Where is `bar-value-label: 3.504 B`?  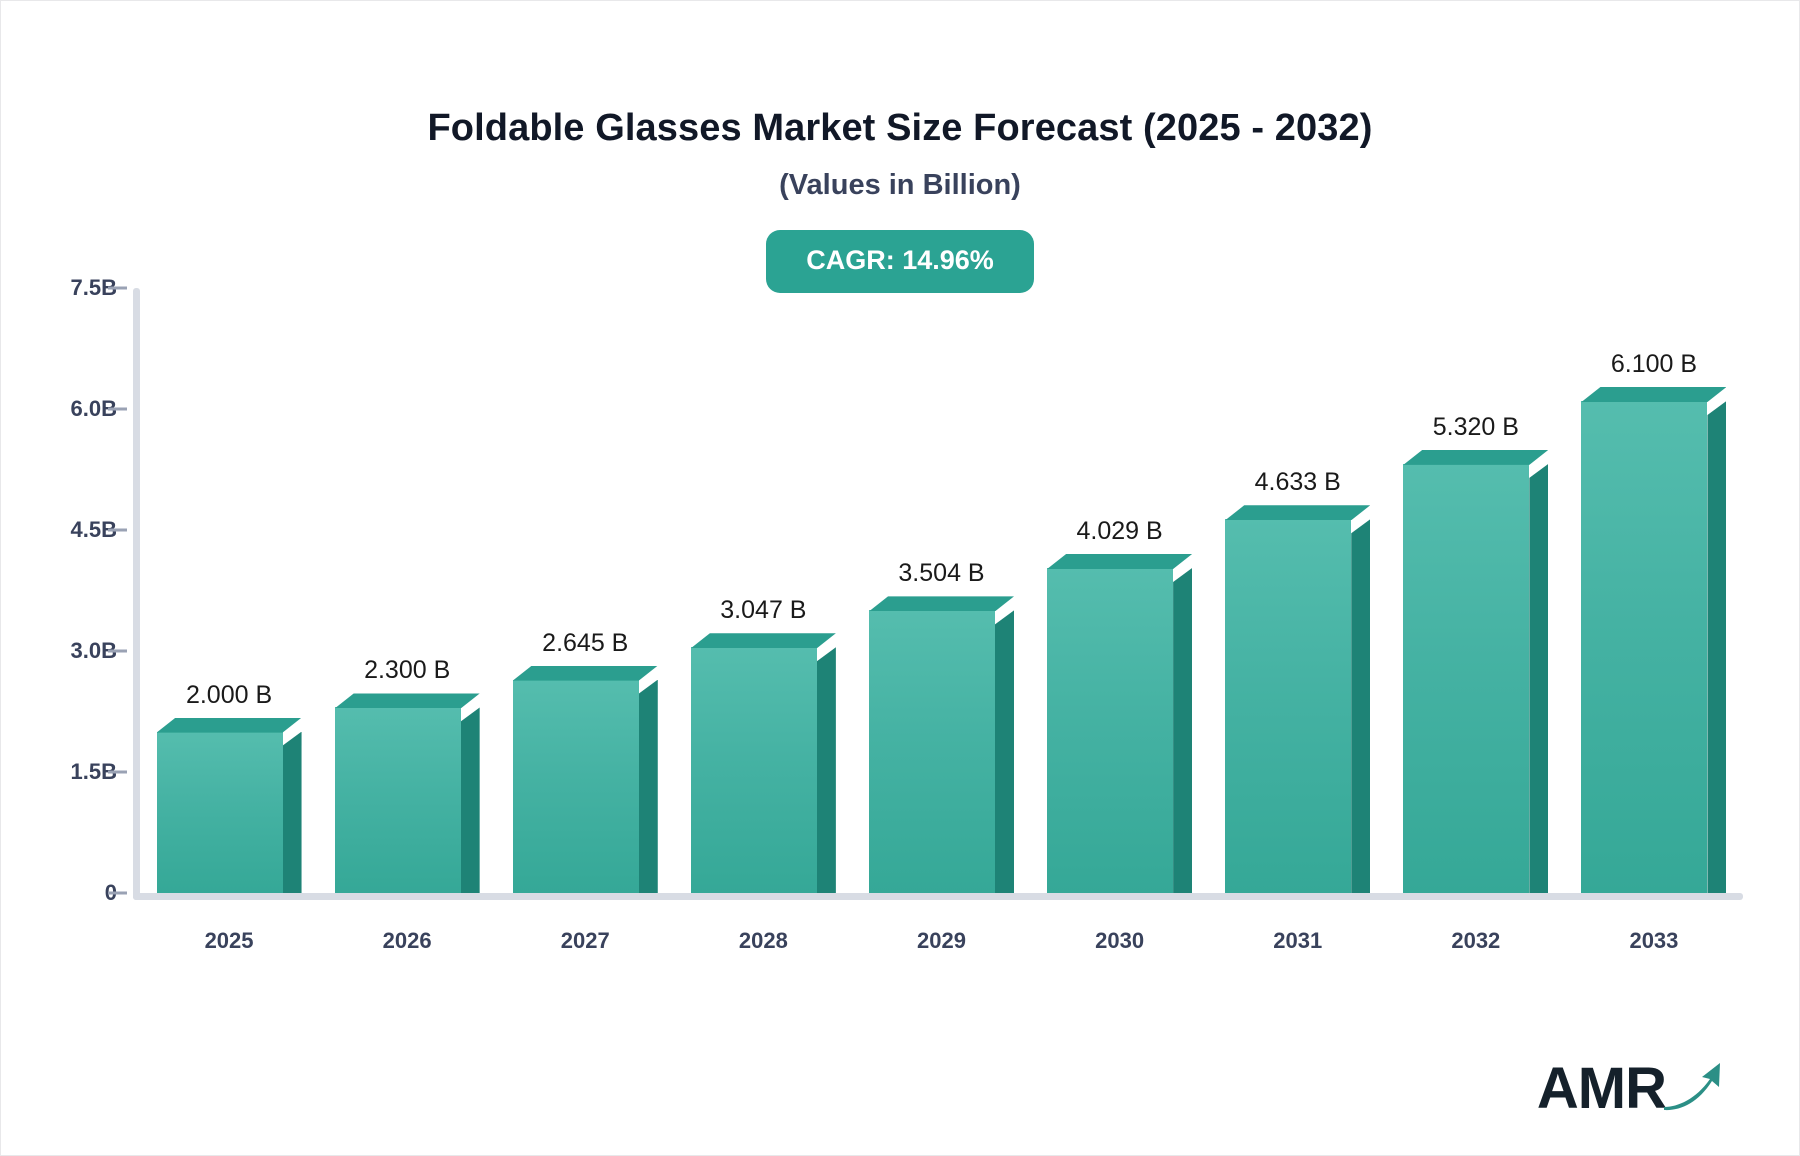 bar-value-label: 3.504 B is located at coordinates (941, 573).